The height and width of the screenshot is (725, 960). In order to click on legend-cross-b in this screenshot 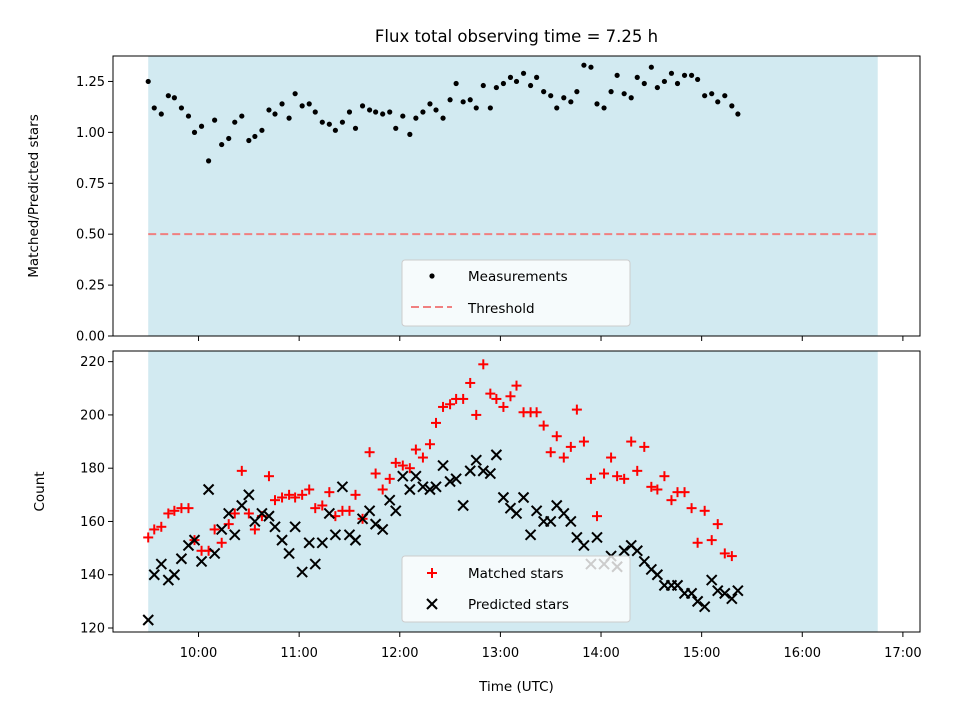, I will do `click(432, 604)`.